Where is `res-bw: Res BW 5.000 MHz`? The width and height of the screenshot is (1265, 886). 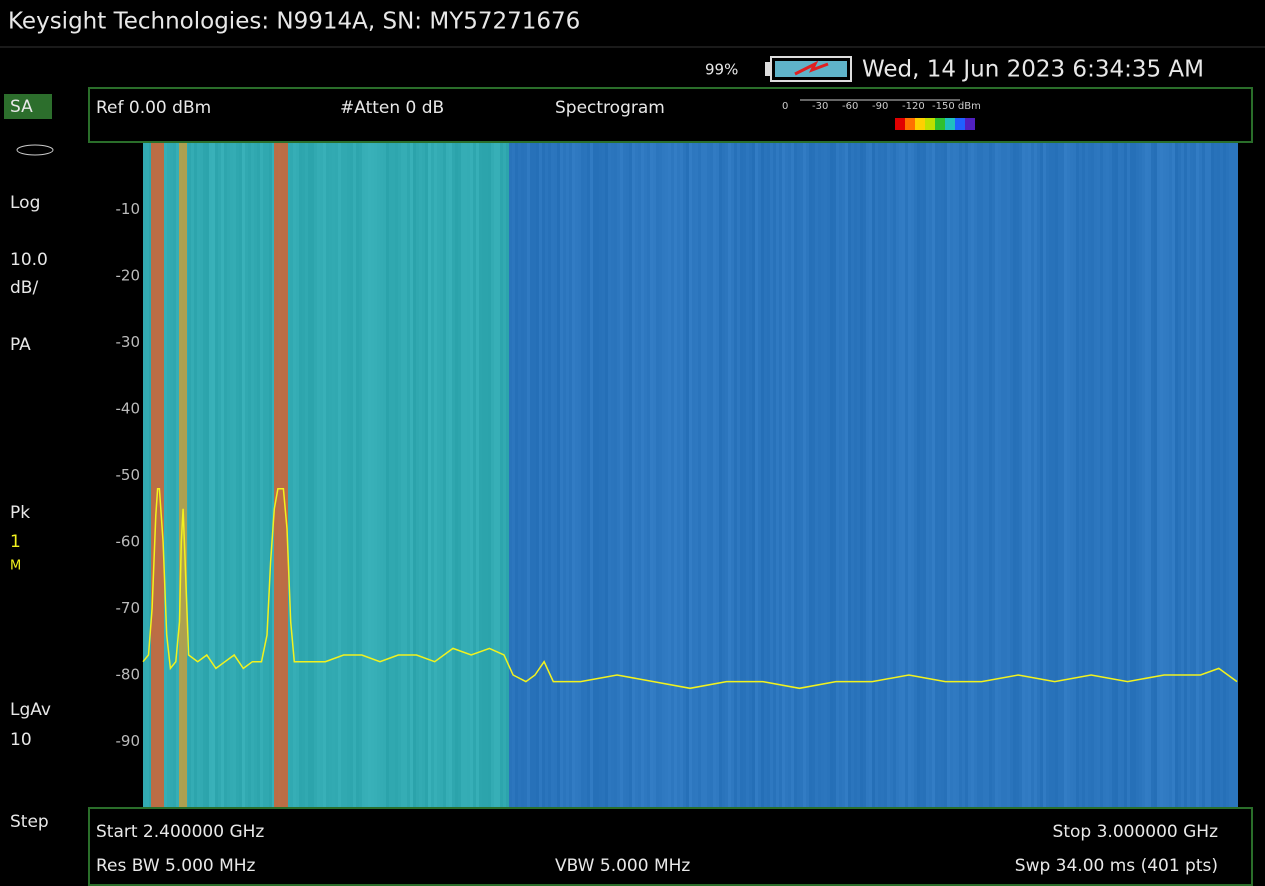
res-bw: Res BW 5.000 MHz is located at coordinates (176, 866).